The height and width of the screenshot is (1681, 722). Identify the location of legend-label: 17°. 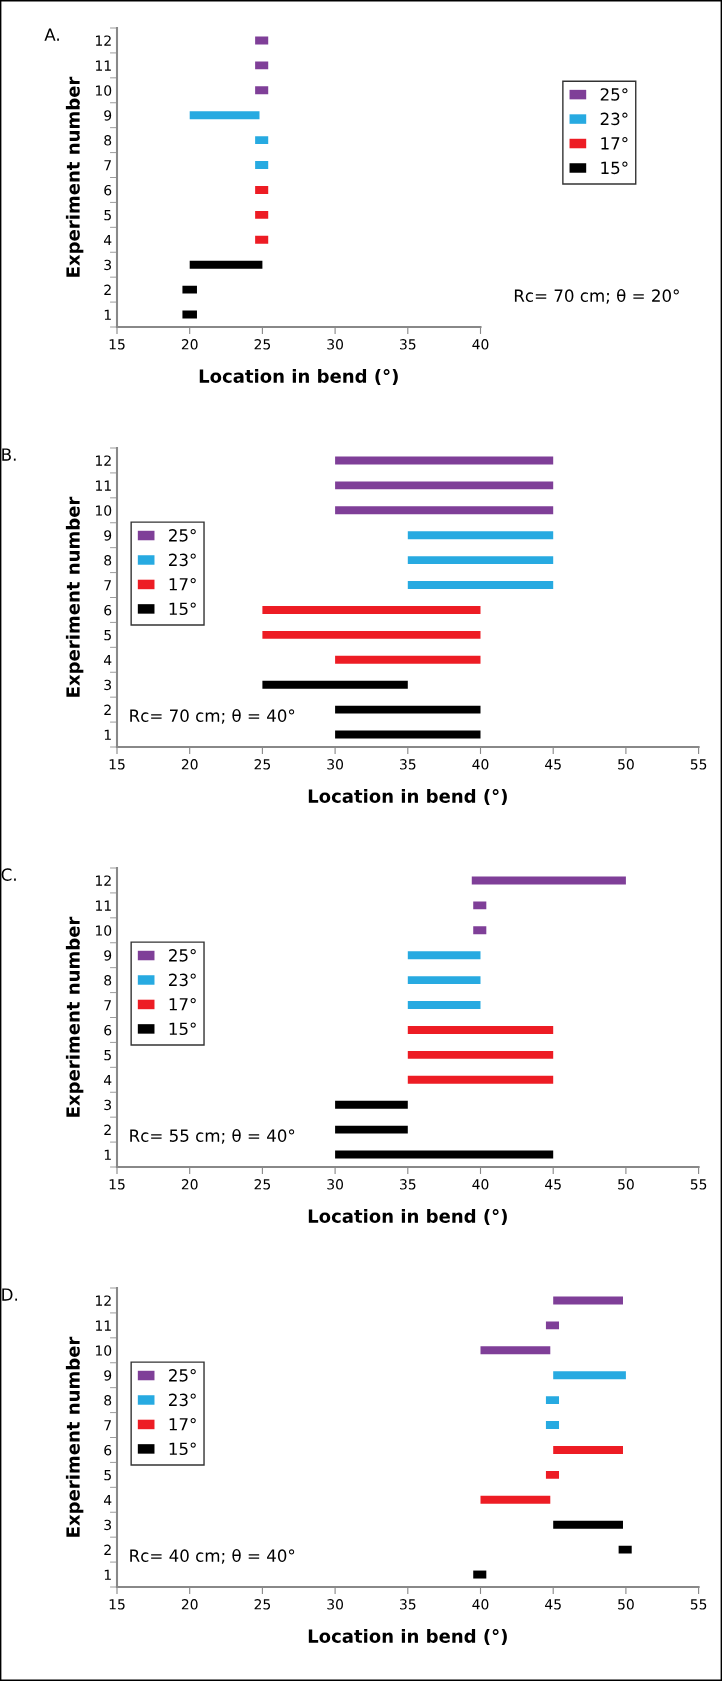
(182, 584).